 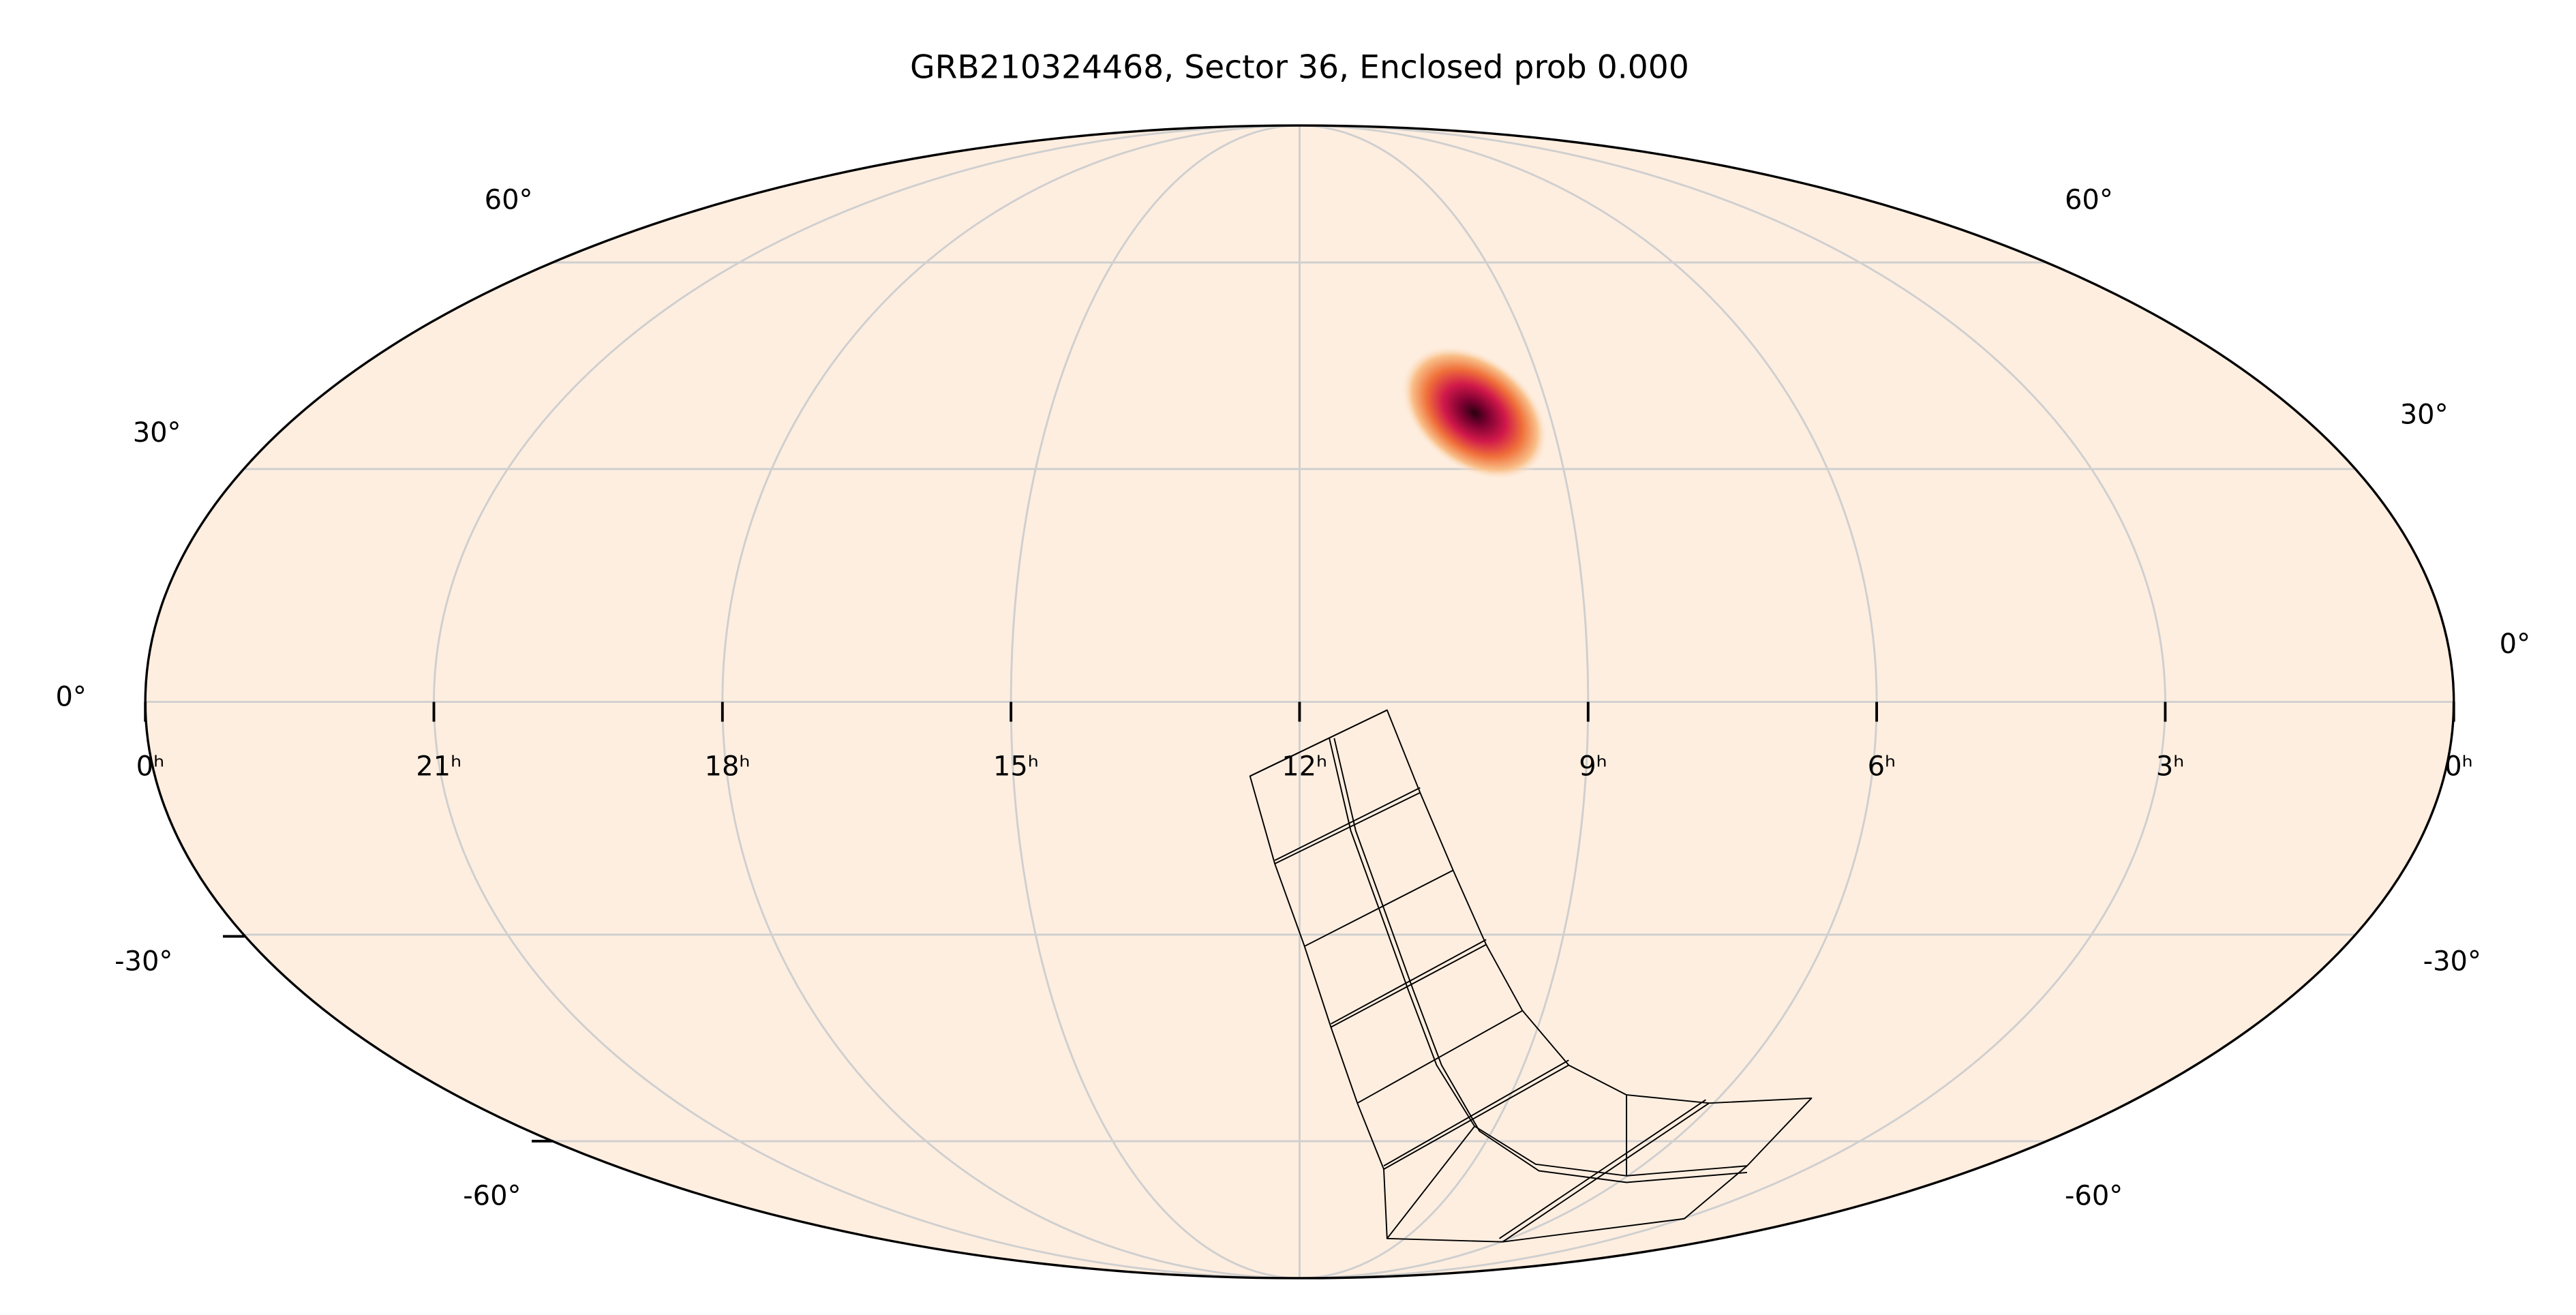 I want to click on ra-label: 6ʰ, so click(x=1882, y=766).